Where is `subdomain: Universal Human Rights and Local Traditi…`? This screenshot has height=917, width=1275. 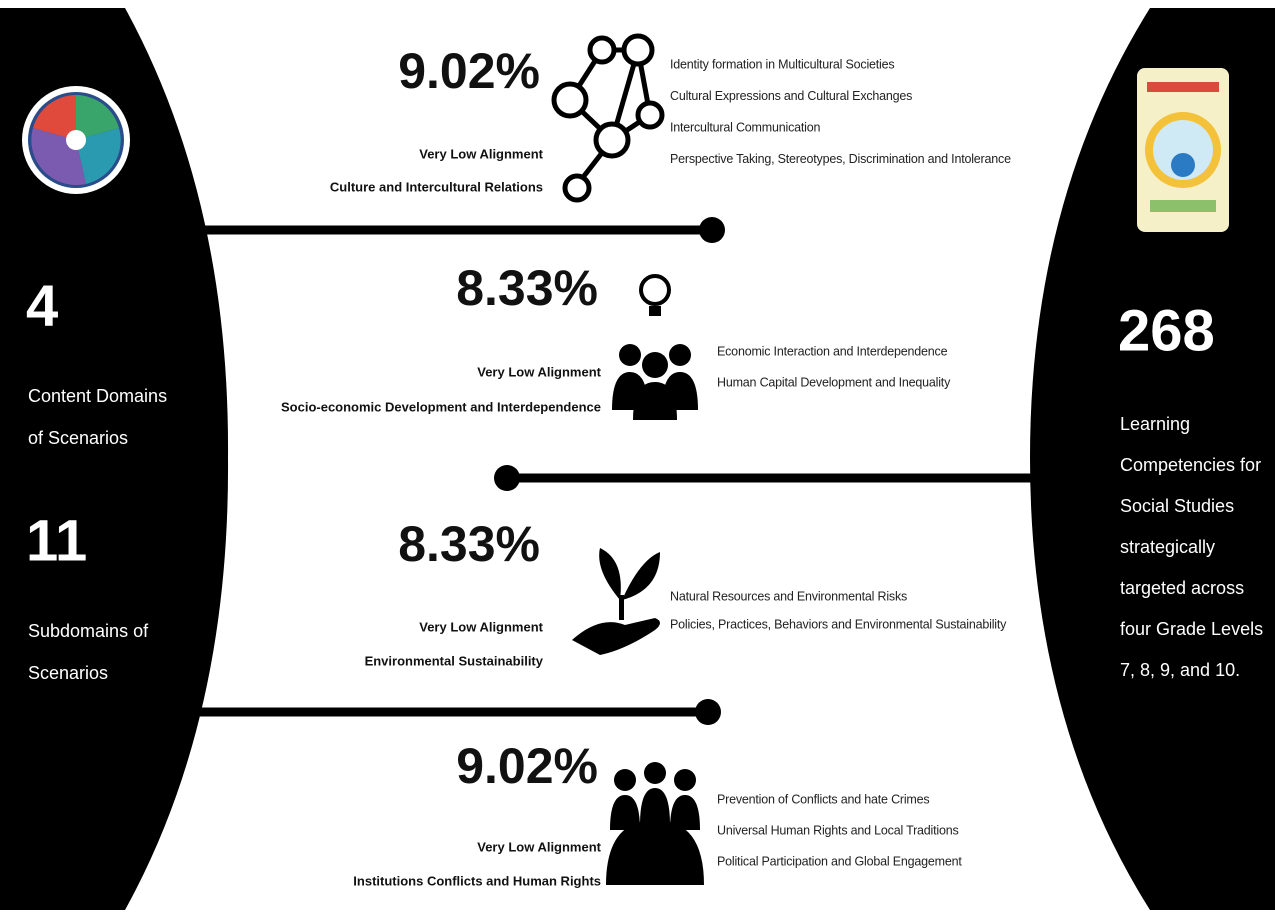 subdomain: Universal Human Rights and Local Traditi… is located at coordinates (838, 830).